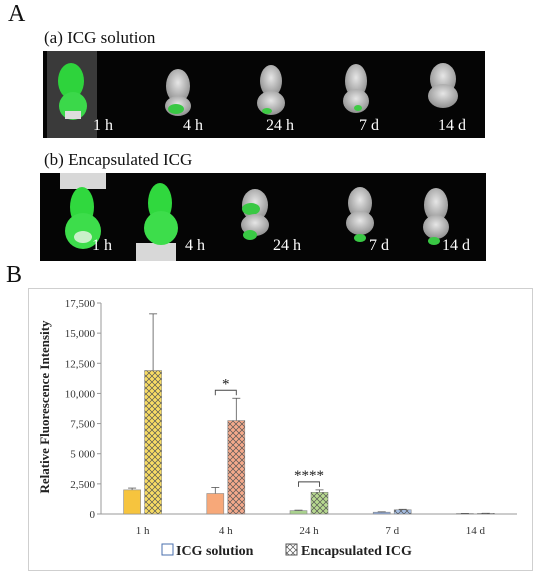 The height and width of the screenshot is (576, 550). I want to click on image-strip-icg-solution: 1 h 4 h 24 h 7 d 14 d, so click(264, 94).